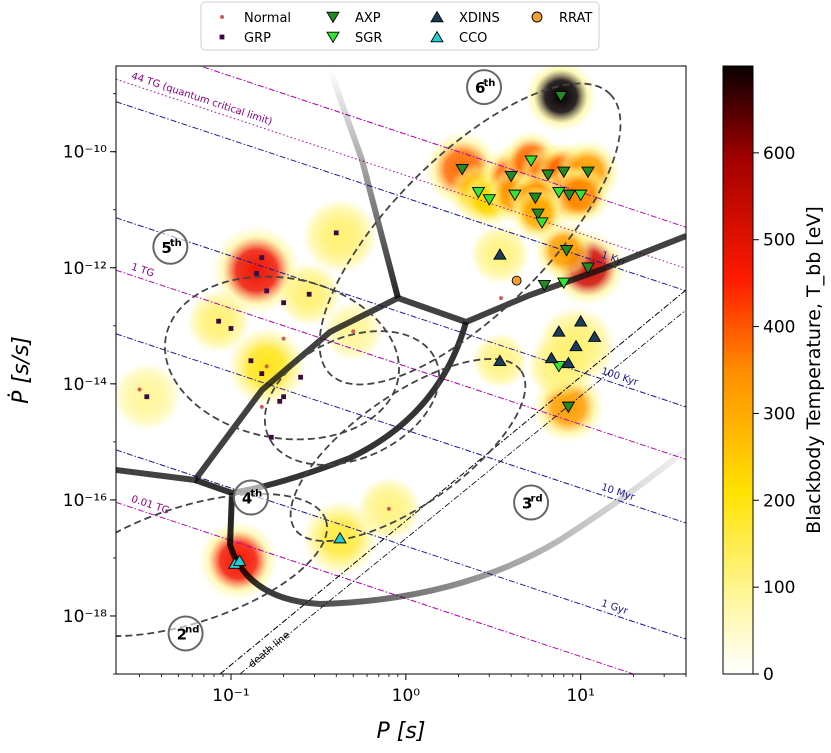  What do you see at coordinates (352, 398) in the screenshot?
I see `region-4-ellipse` at bounding box center [352, 398].